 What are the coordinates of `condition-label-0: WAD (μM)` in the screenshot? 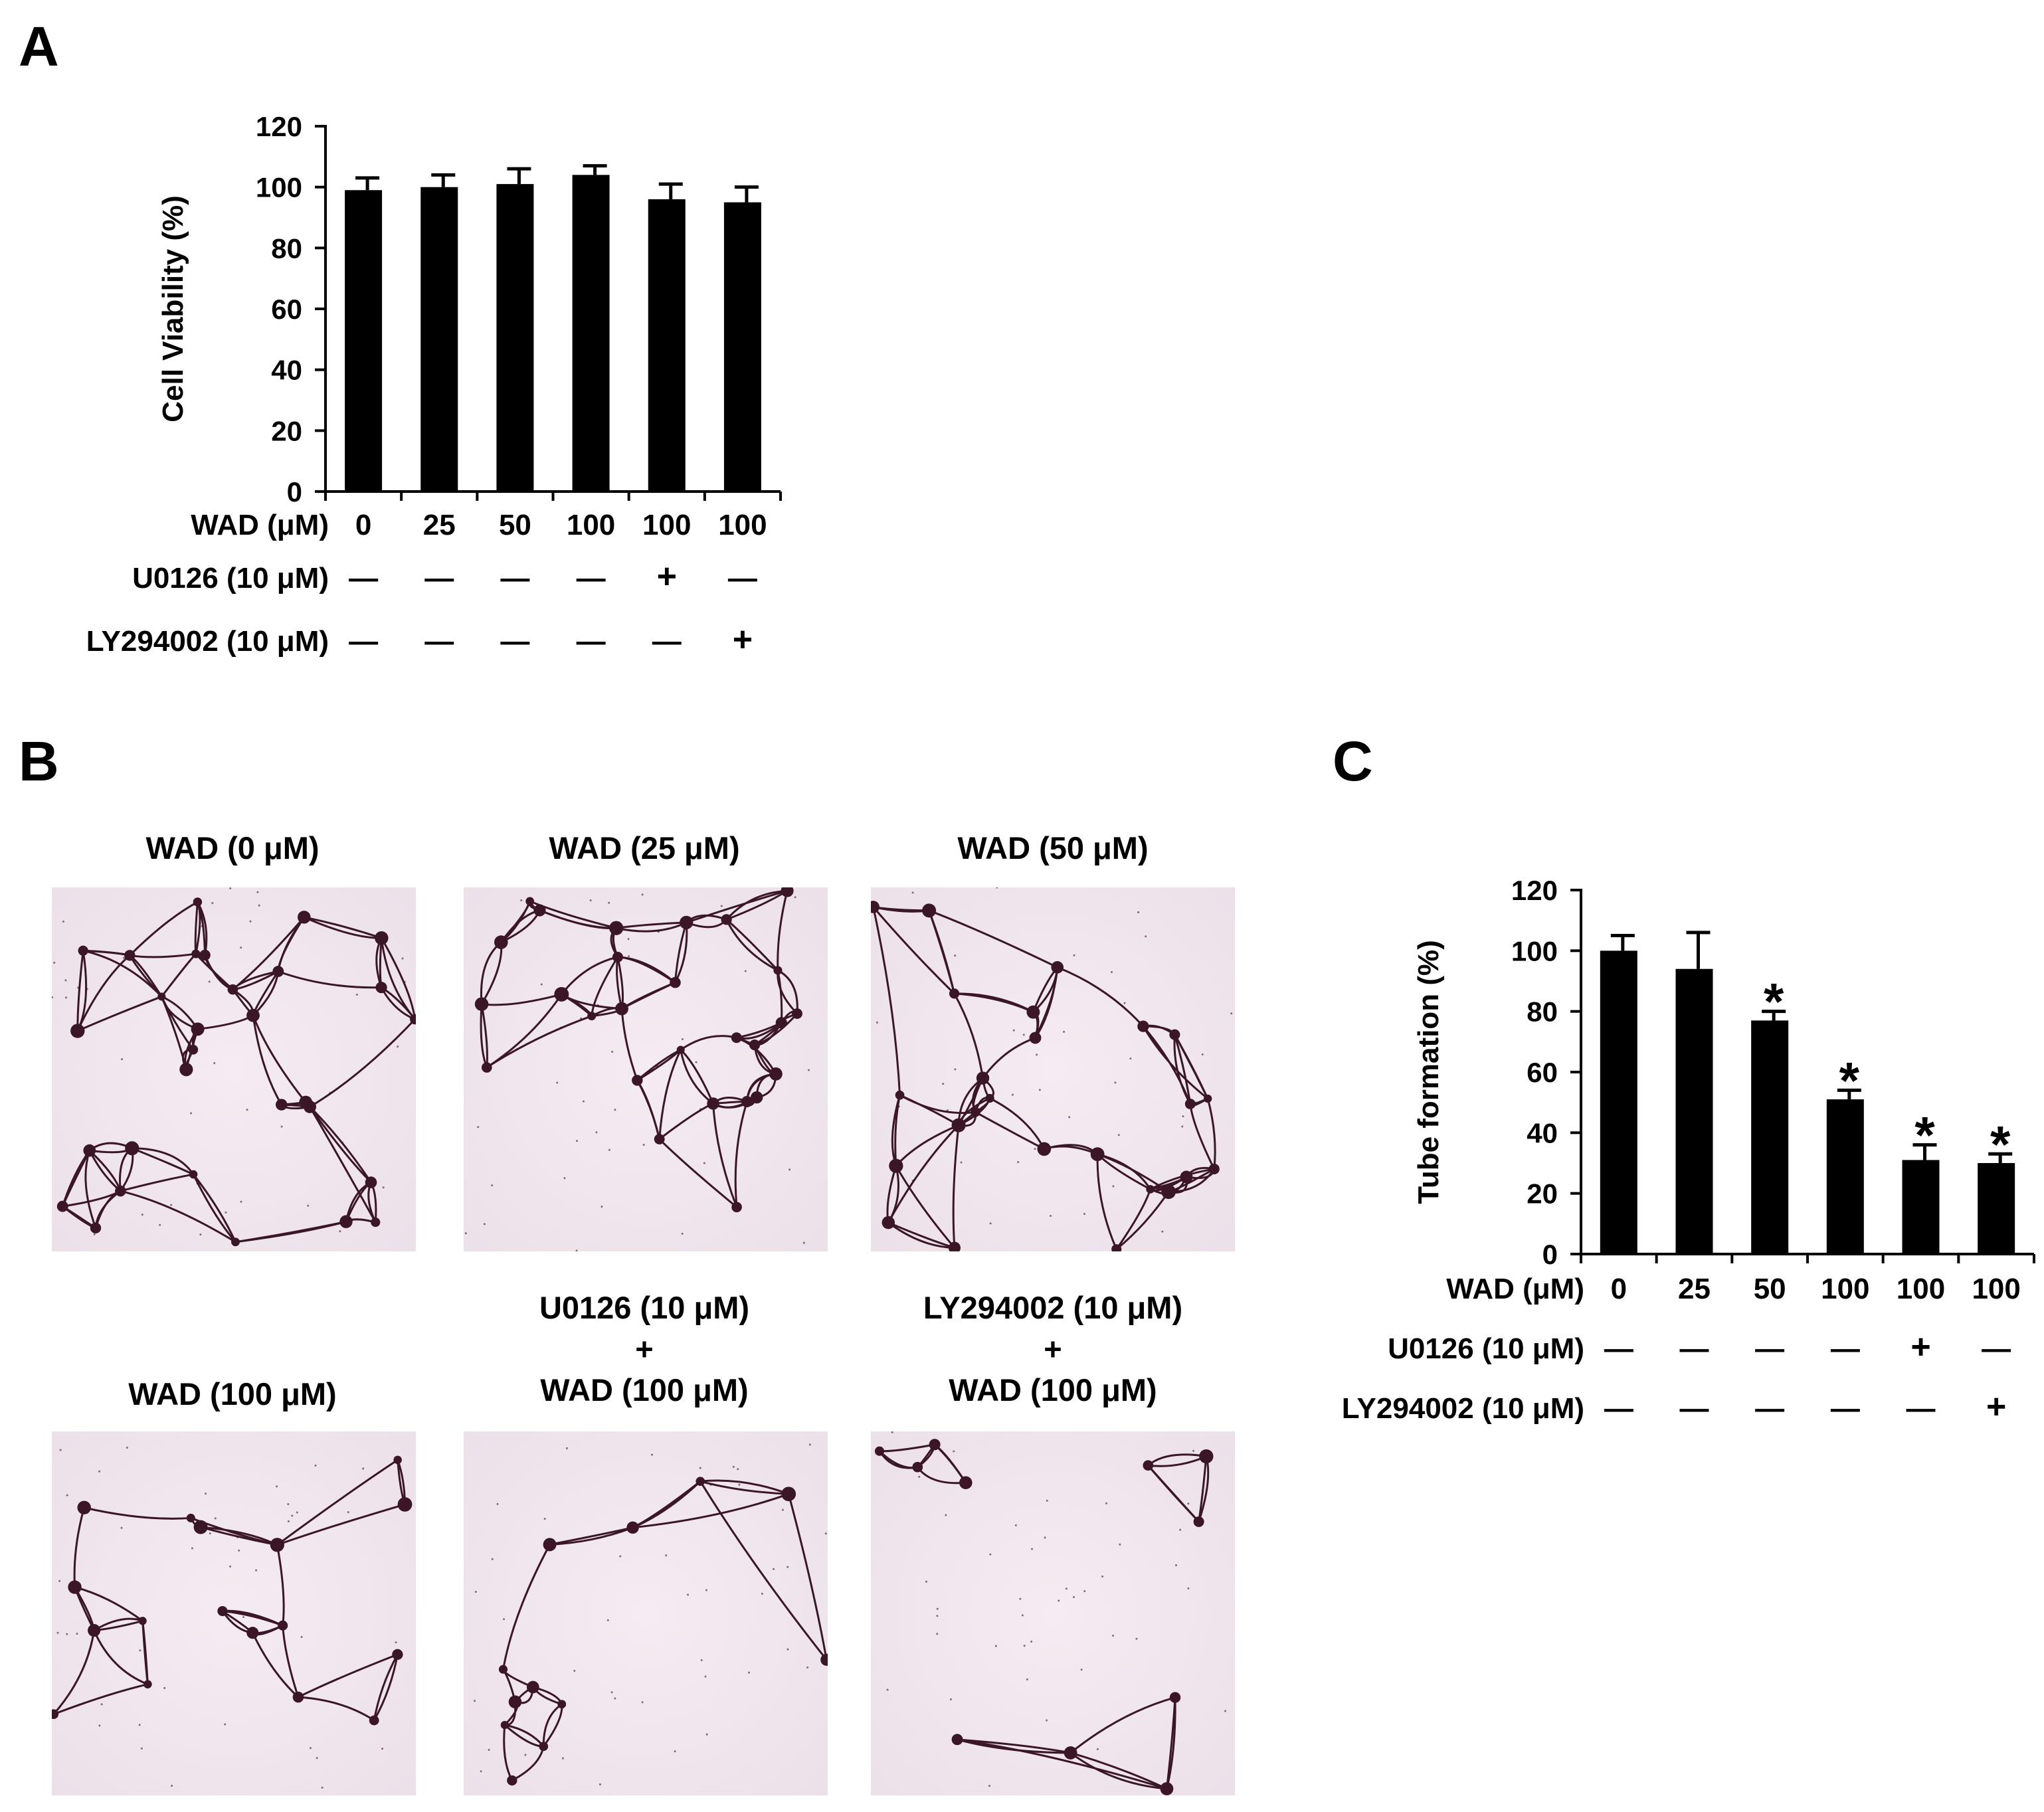 It's located at (260, 525).